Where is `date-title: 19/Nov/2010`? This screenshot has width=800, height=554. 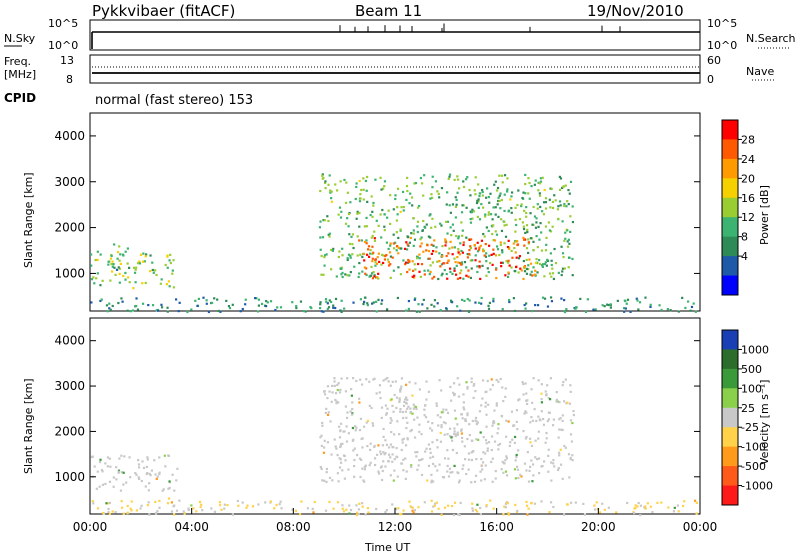
date-title: 19/Nov/2010 is located at coordinates (635, 11).